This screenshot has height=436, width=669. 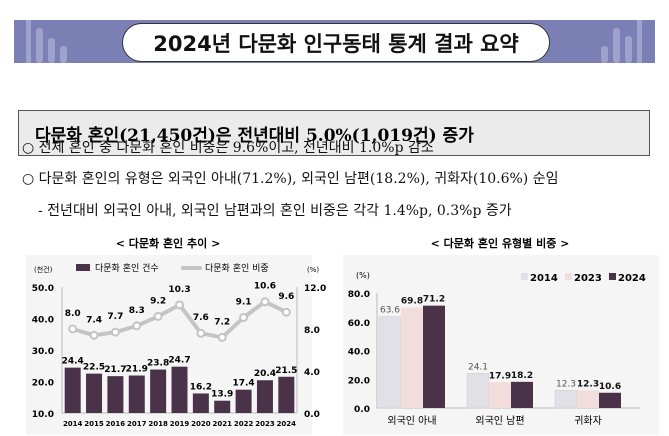 What do you see at coordinates (116, 424) in the screenshot?
I see `x-tick-label: 2016` at bounding box center [116, 424].